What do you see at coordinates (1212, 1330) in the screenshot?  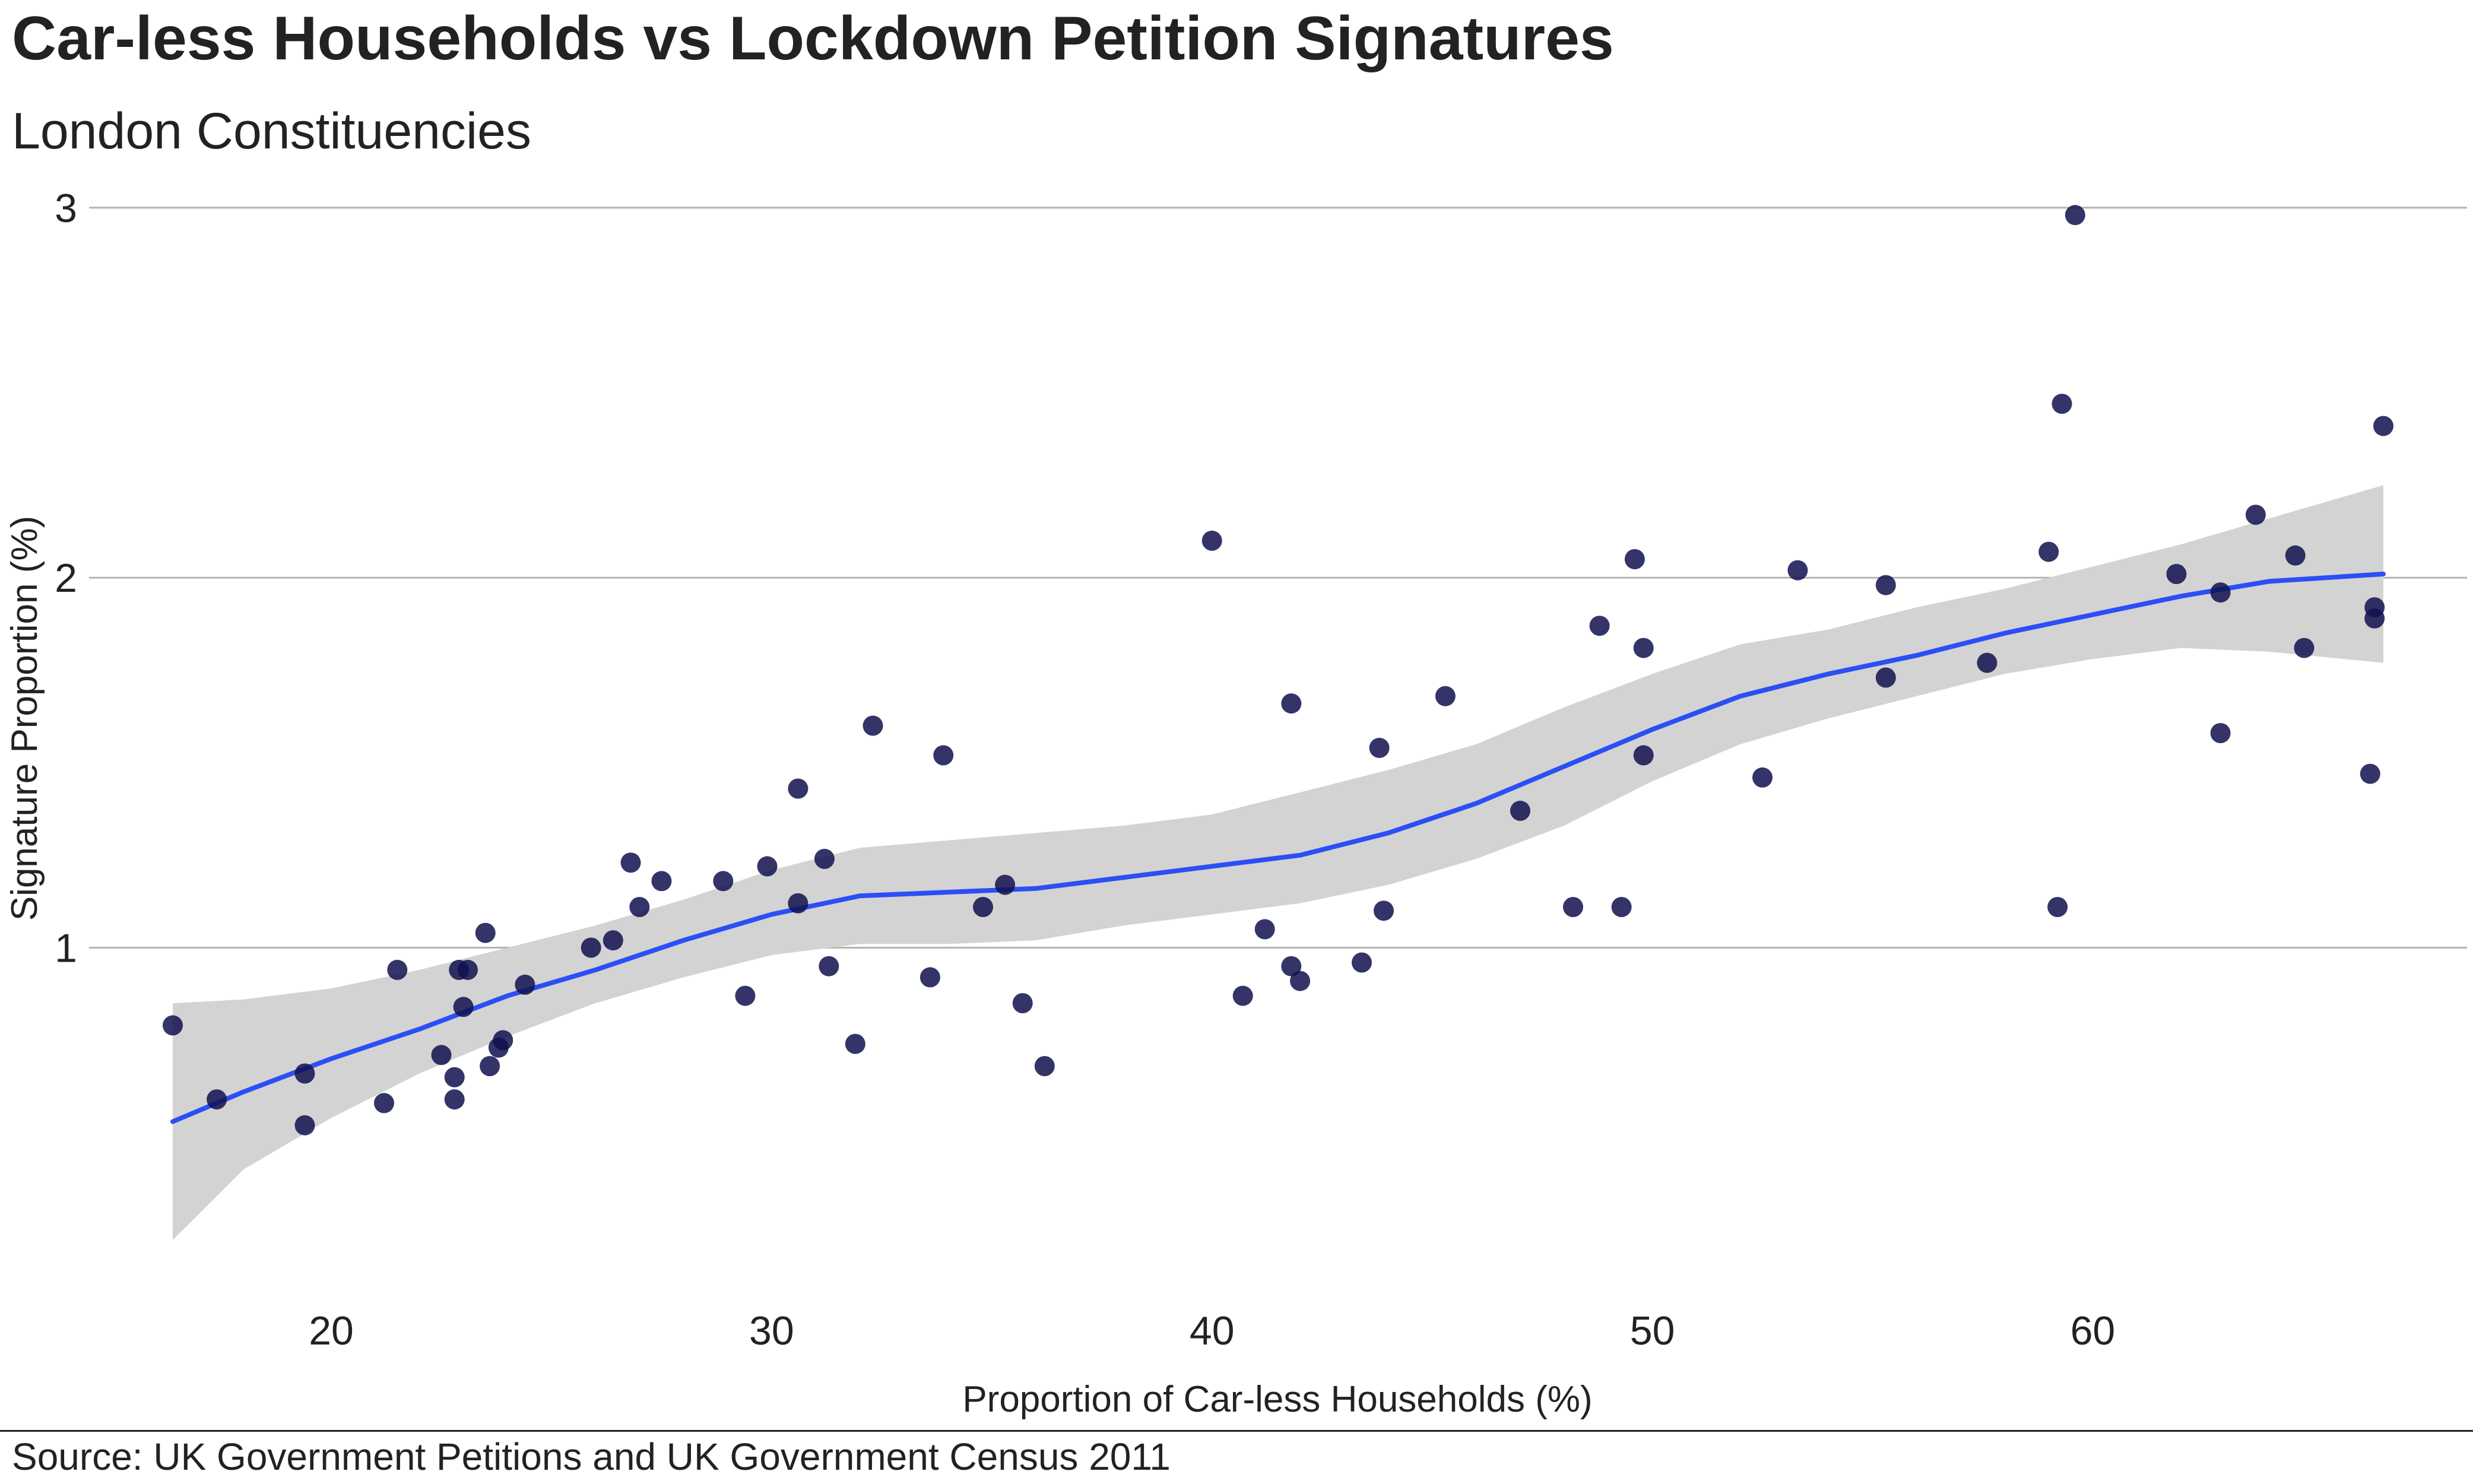 I see `x-tick-label: 40` at bounding box center [1212, 1330].